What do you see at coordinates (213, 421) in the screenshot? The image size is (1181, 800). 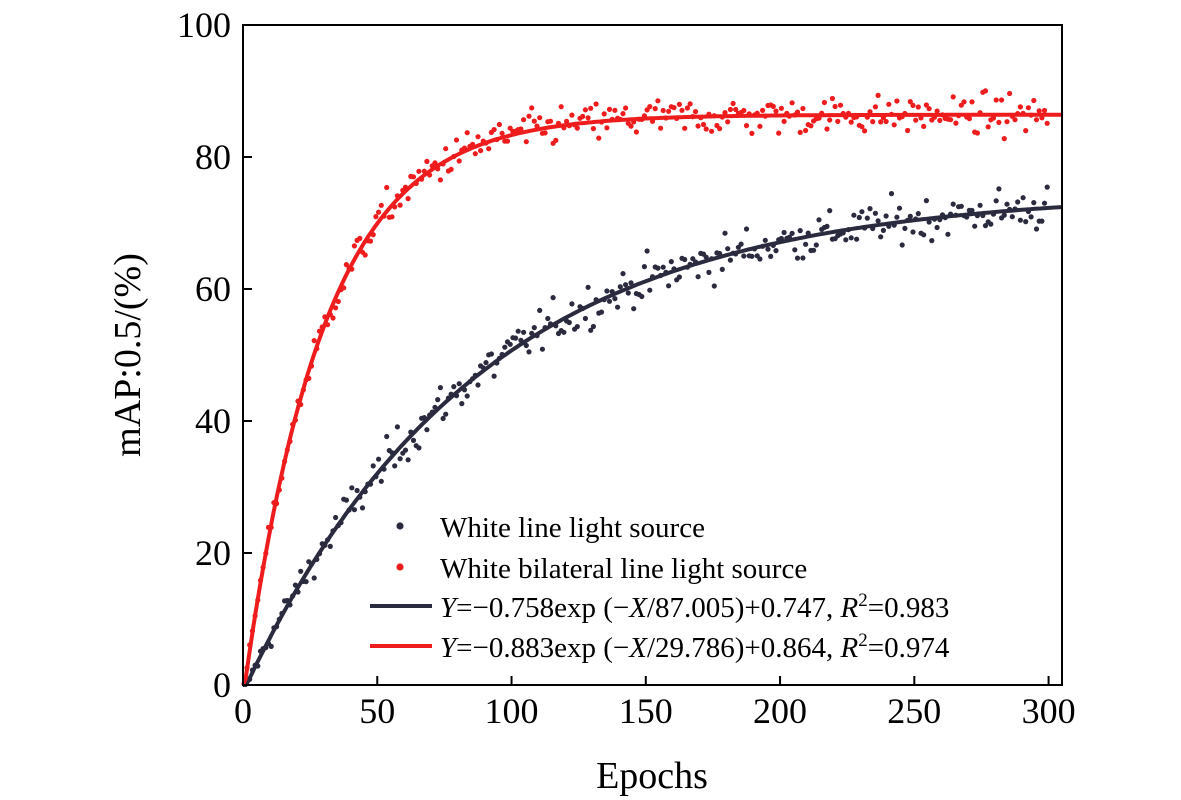 I see `y-tick-label: 40` at bounding box center [213, 421].